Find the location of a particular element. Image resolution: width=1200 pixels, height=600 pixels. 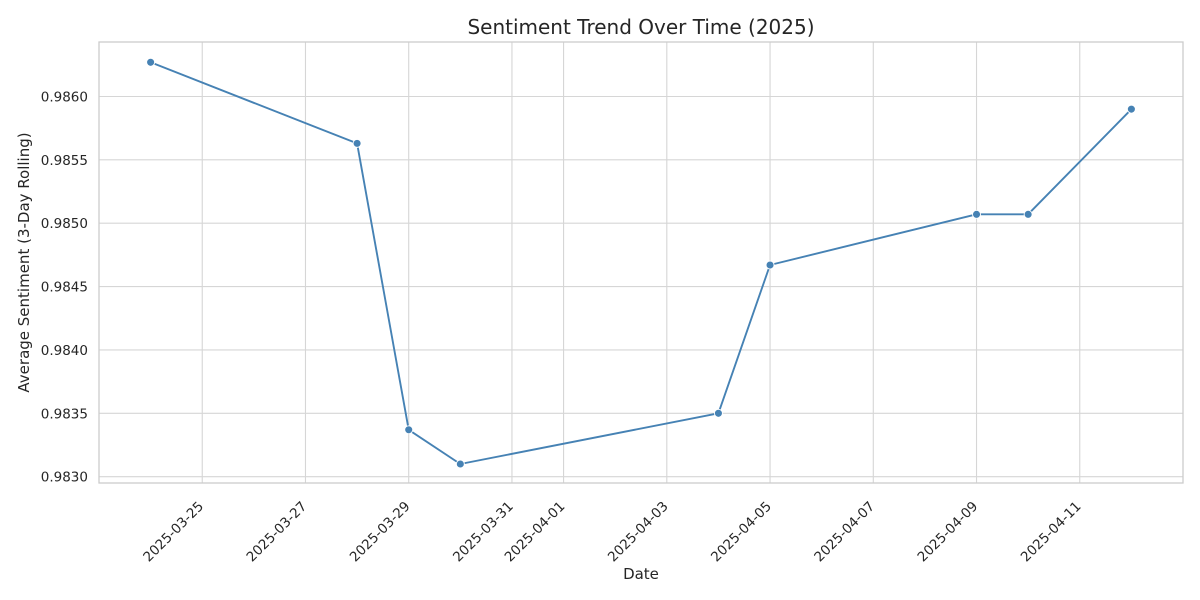

y-tick-label: 0.9835 is located at coordinates (64, 414).